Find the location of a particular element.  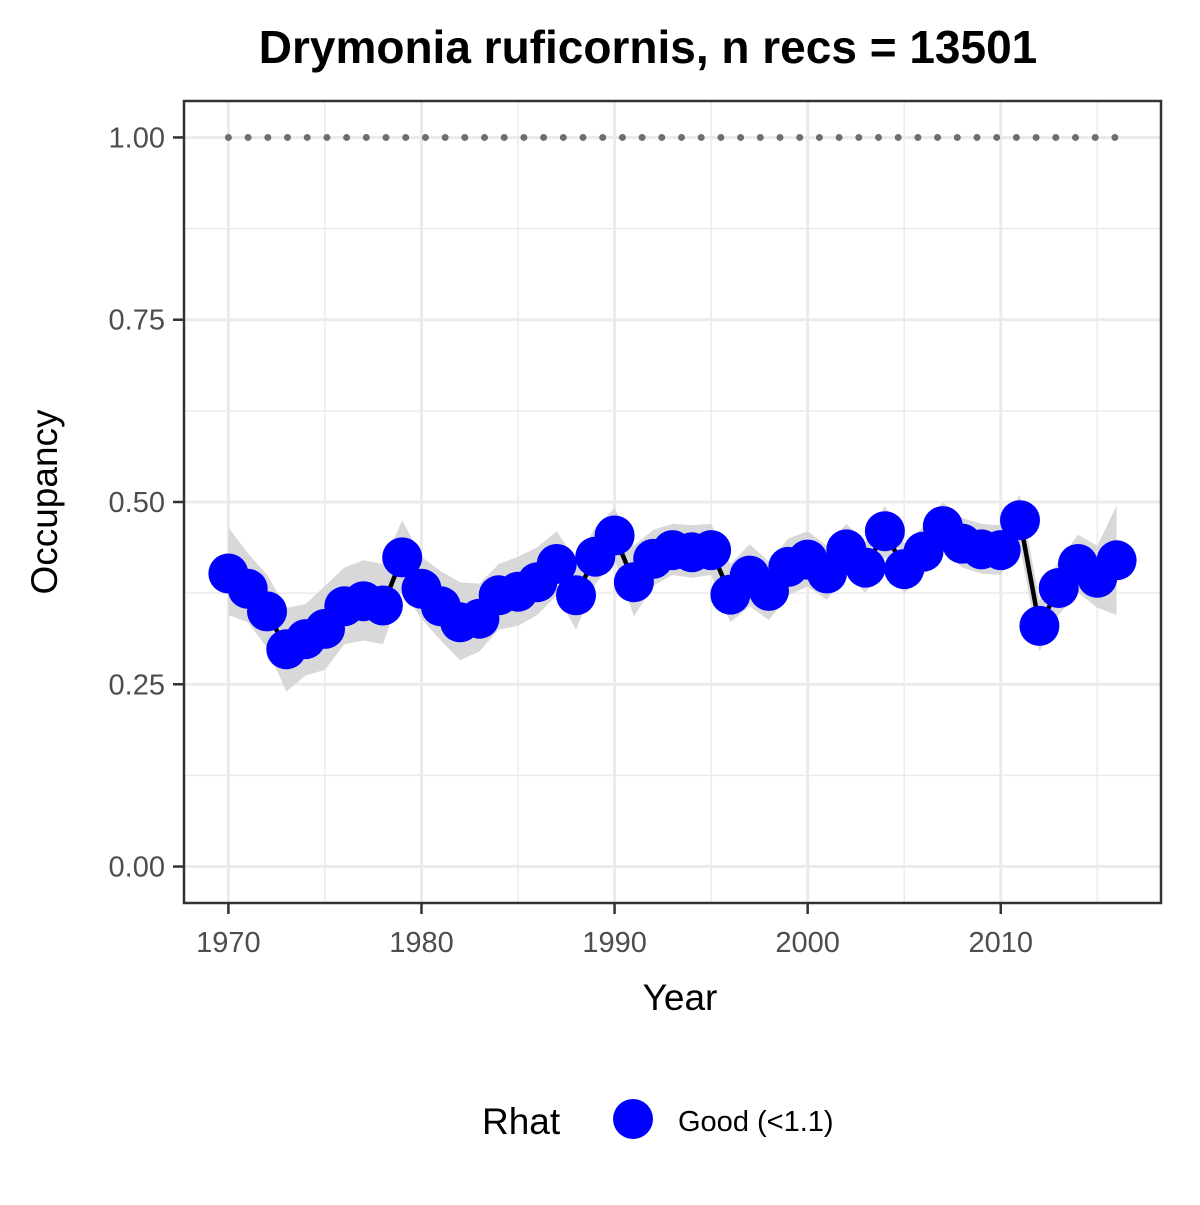

data-point-2004 is located at coordinates (884, 531).